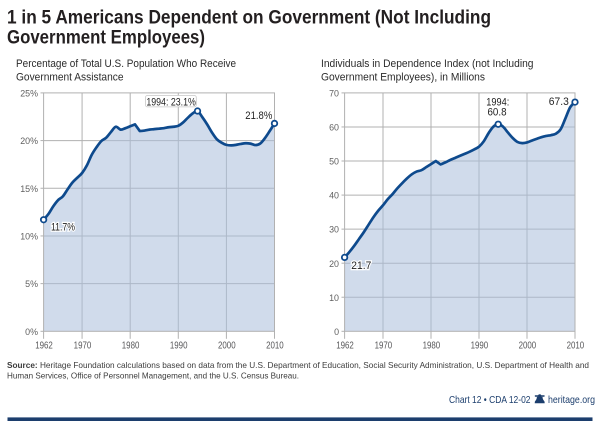 This screenshot has width=600, height=421. I want to click on svg-text: 30, so click(334, 230).